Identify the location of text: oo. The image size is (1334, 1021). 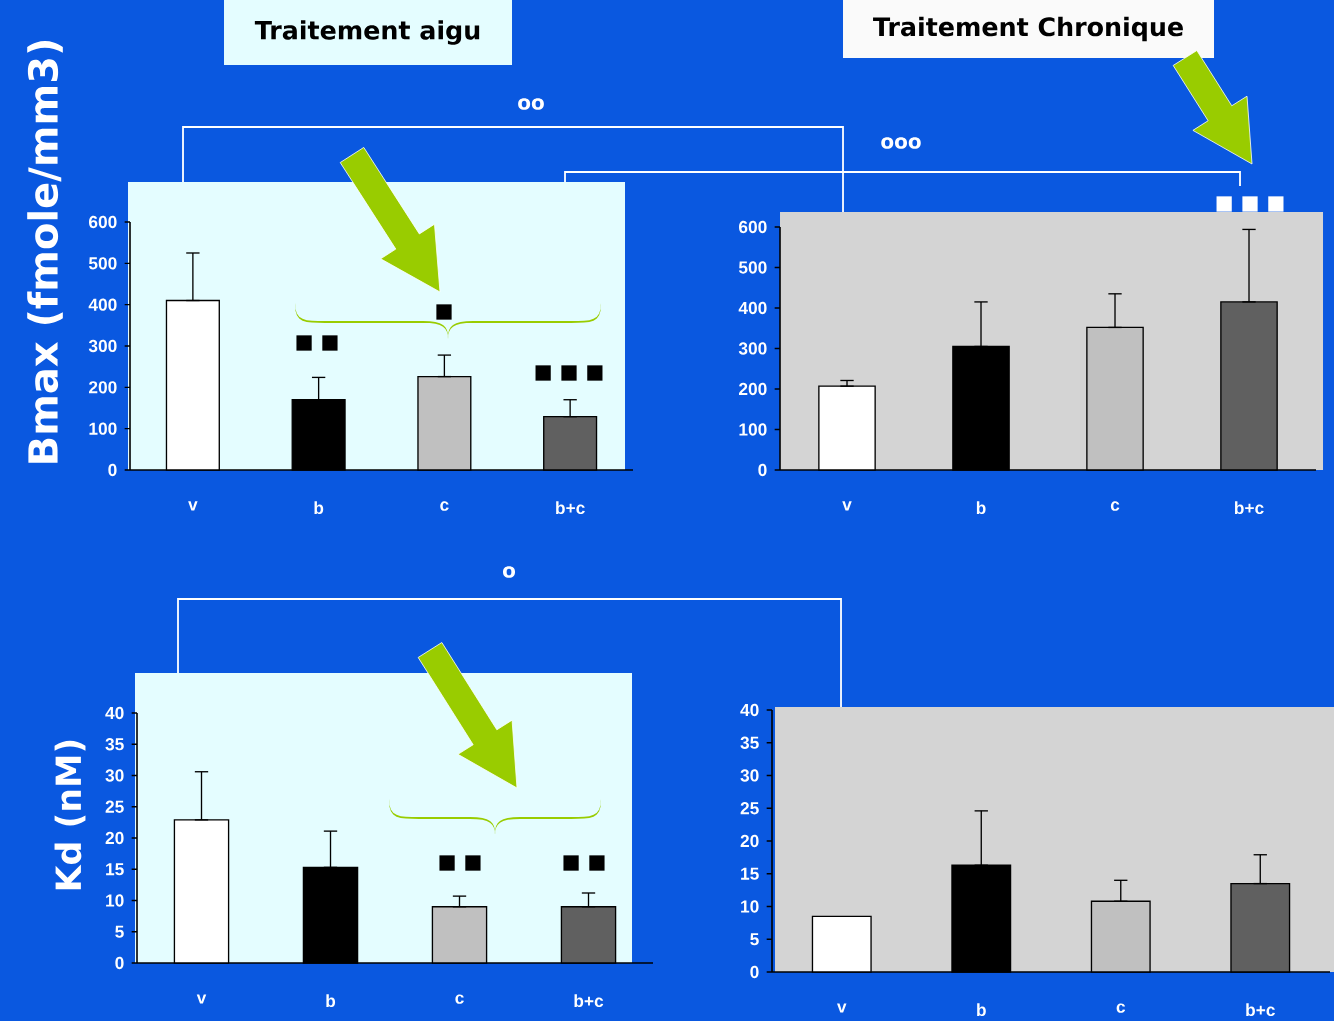
(531, 104).